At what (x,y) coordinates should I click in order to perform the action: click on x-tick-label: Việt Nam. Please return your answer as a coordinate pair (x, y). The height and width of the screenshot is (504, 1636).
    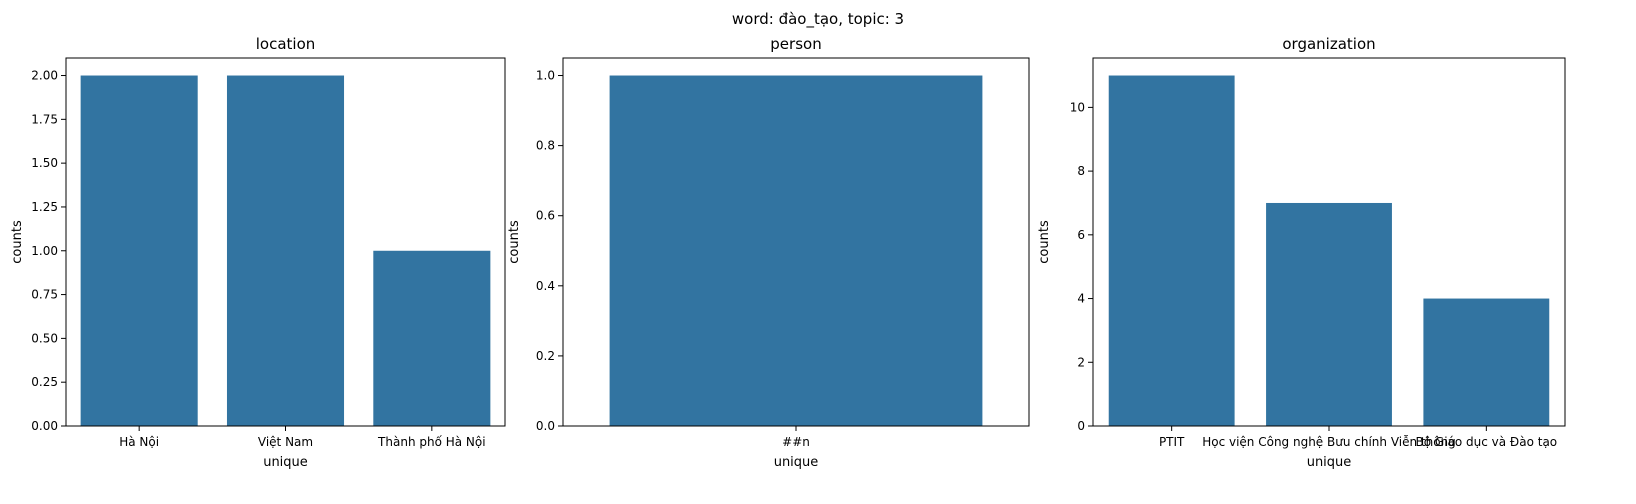
    Looking at the image, I should click on (285, 442).